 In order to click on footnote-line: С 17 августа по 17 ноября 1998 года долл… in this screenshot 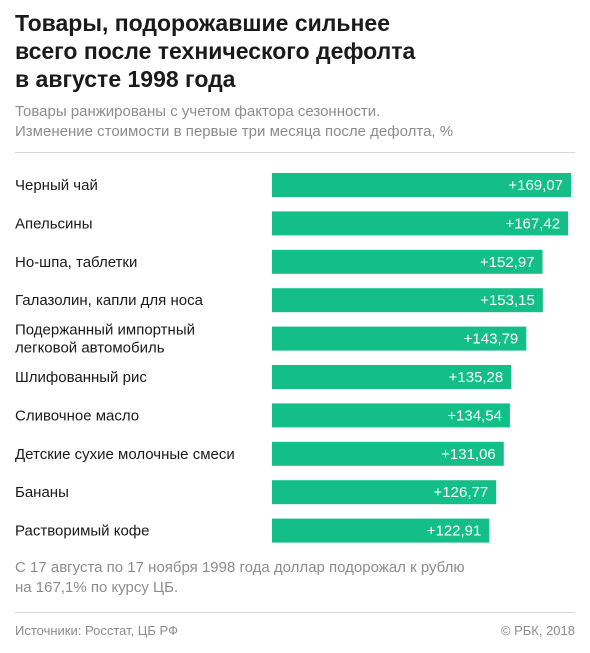, I will do `click(240, 567)`.